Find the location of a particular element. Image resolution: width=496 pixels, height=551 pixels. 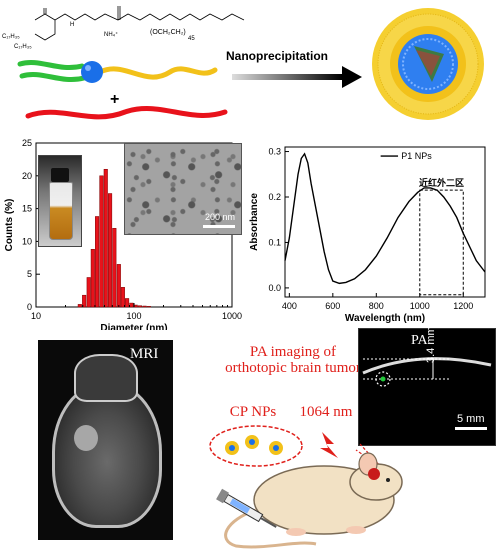

mouse-illustration is located at coordinates (309, 490).